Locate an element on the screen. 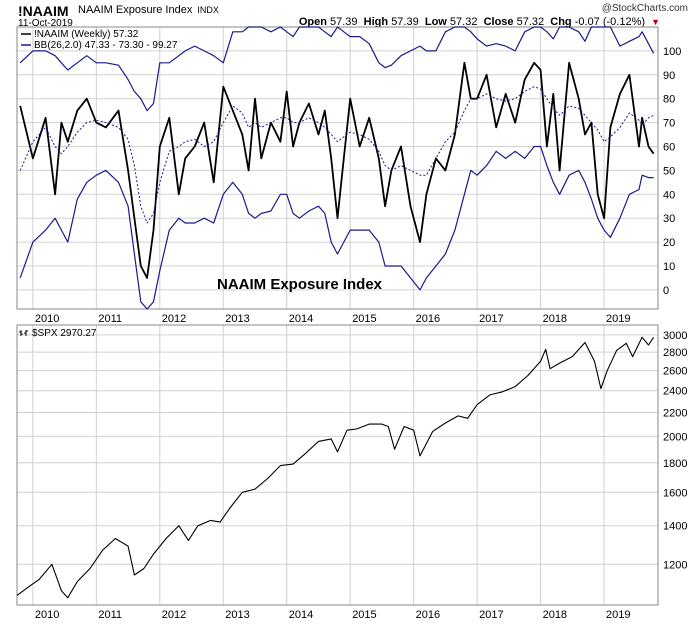 The width and height of the screenshot is (700, 624). p2-ytick-label: 2400 is located at coordinates (675, 392).